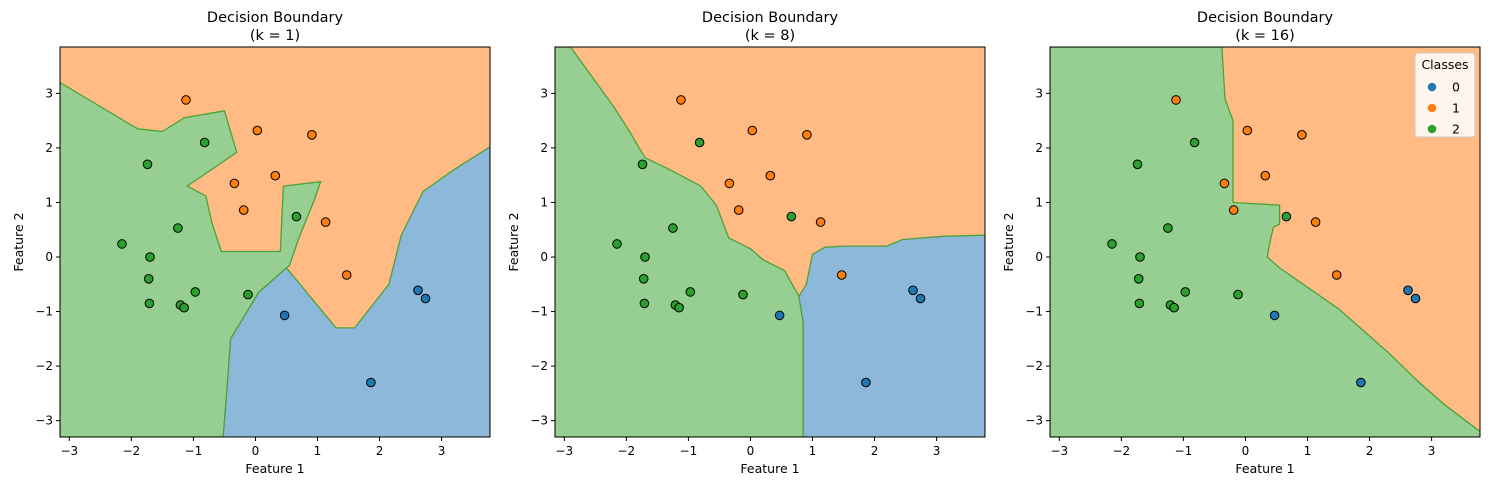 The height and width of the screenshot is (490, 1490). I want to click on chart-subtitle: (k = 1), so click(275, 36).